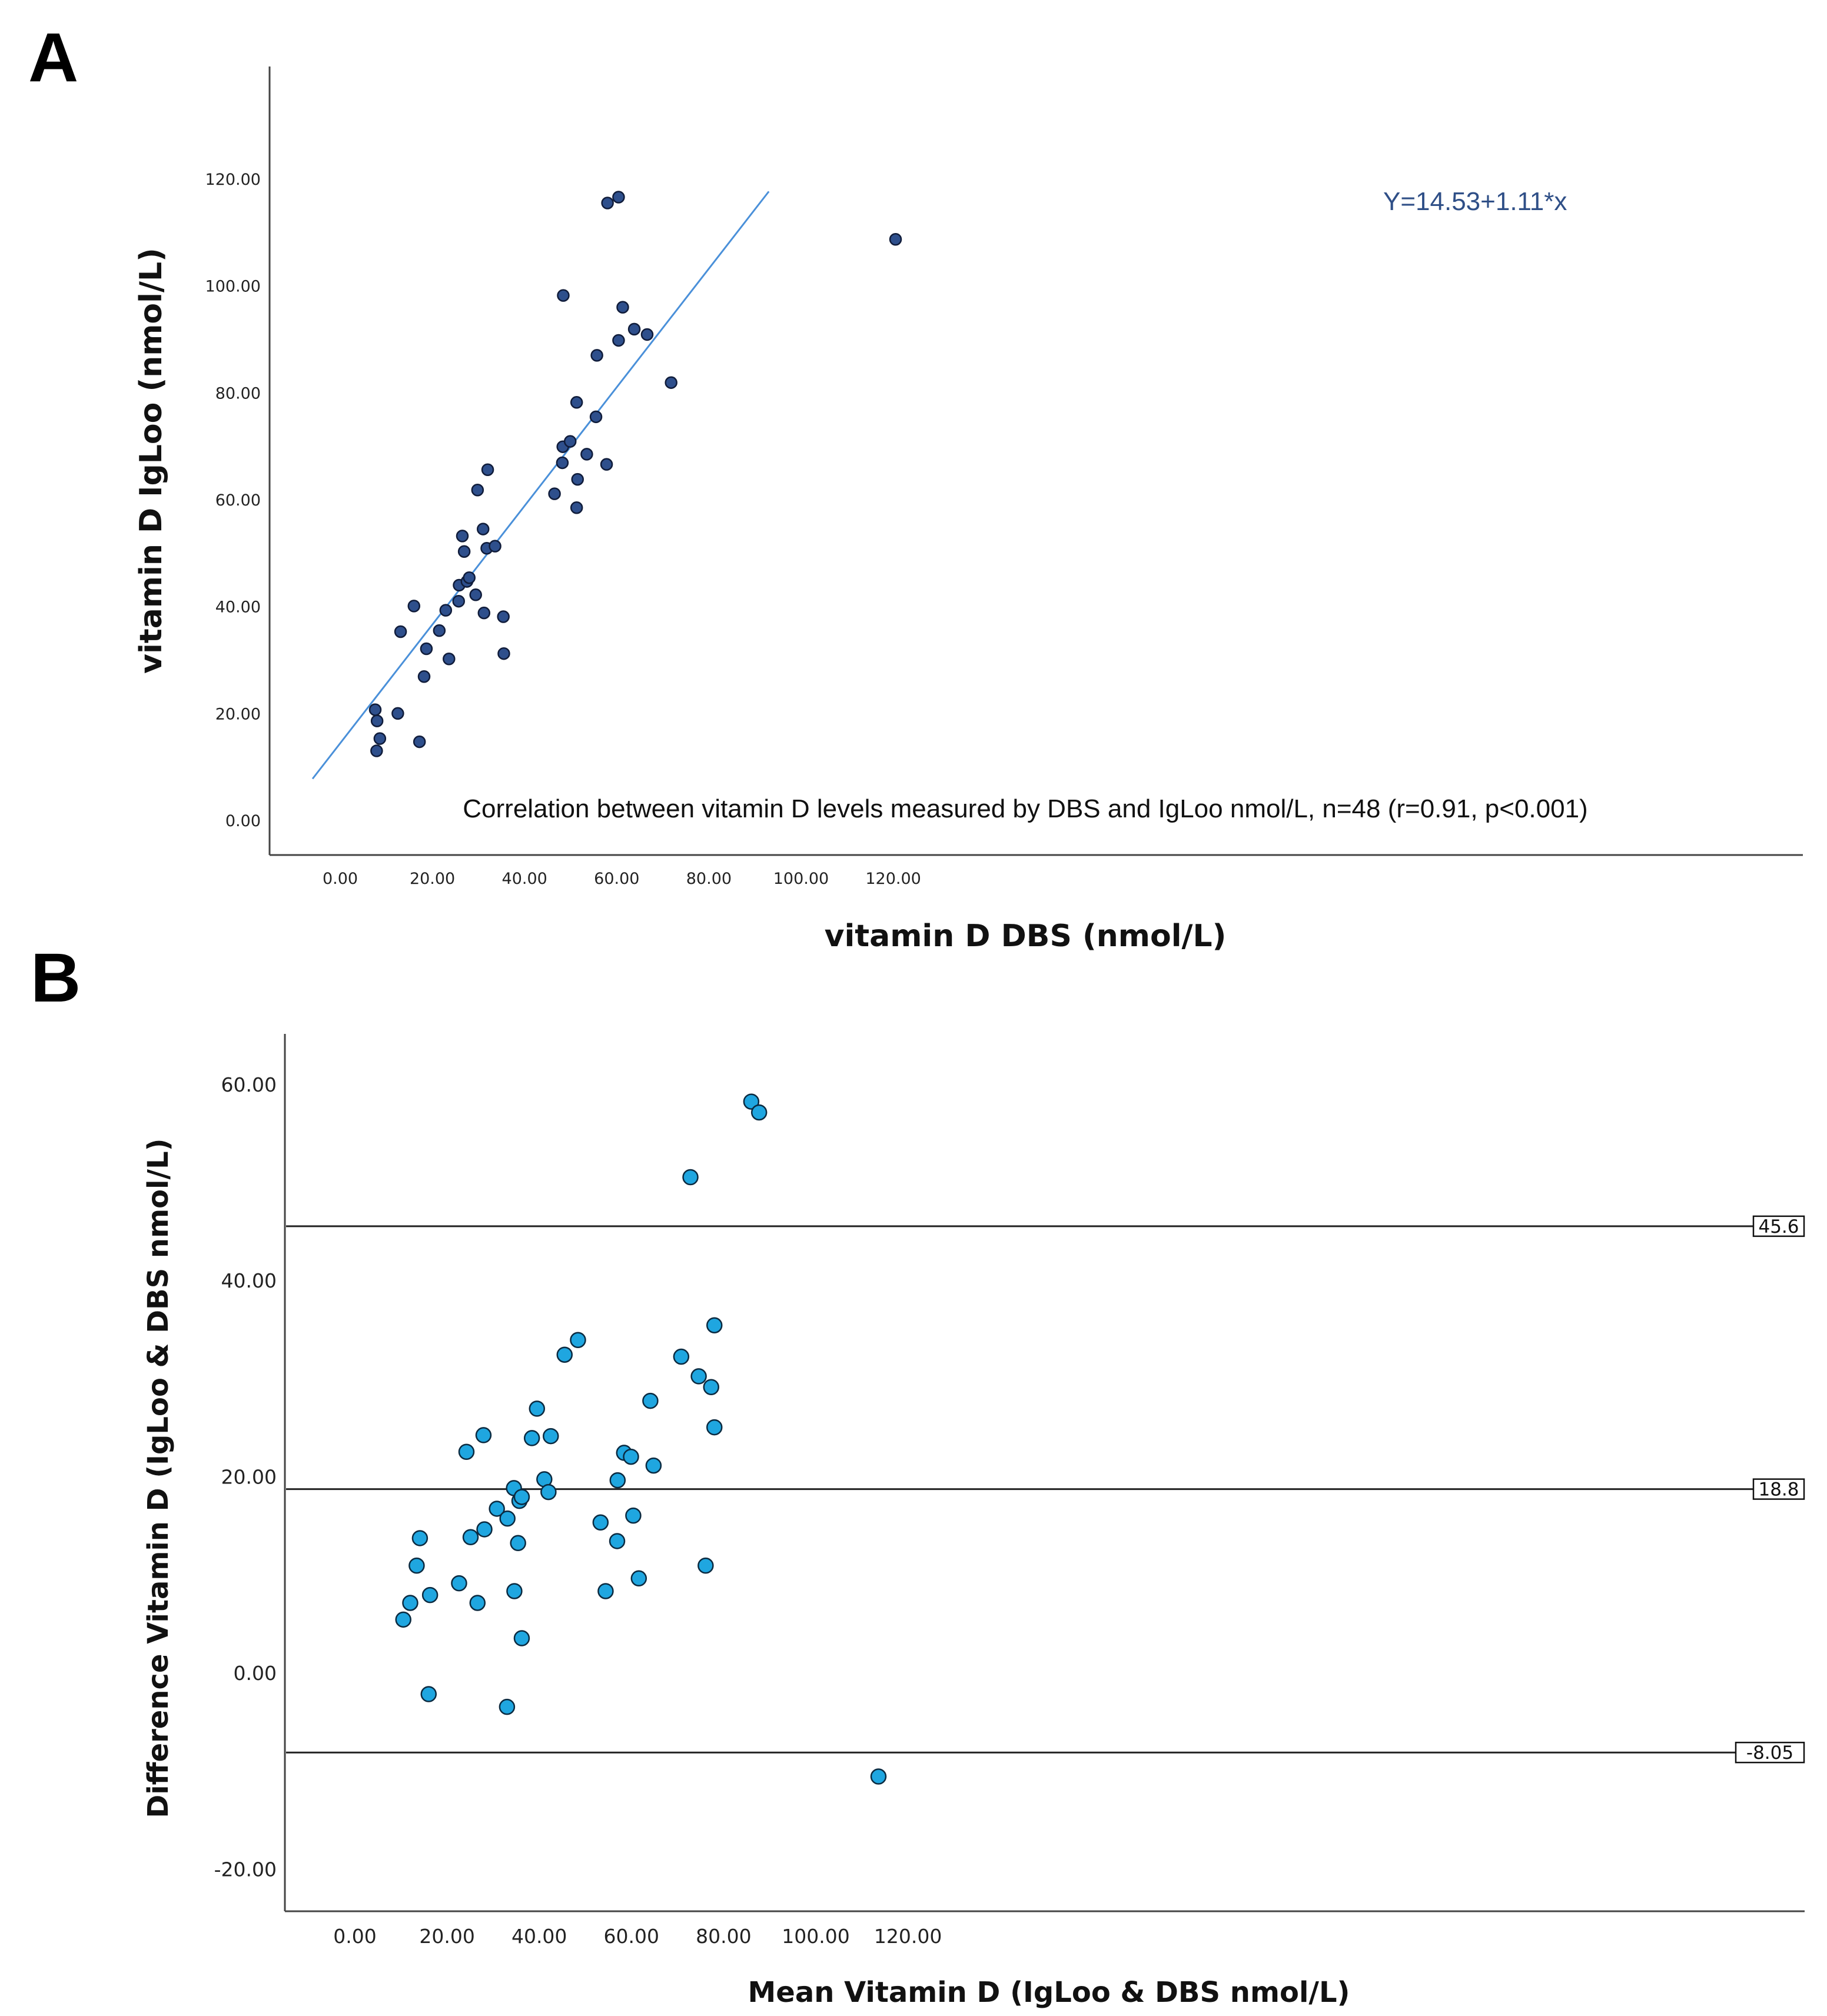 This screenshot has height=2016, width=1827. I want to click on panel-b-mean-difference-label: 18.8, so click(1778, 1490).